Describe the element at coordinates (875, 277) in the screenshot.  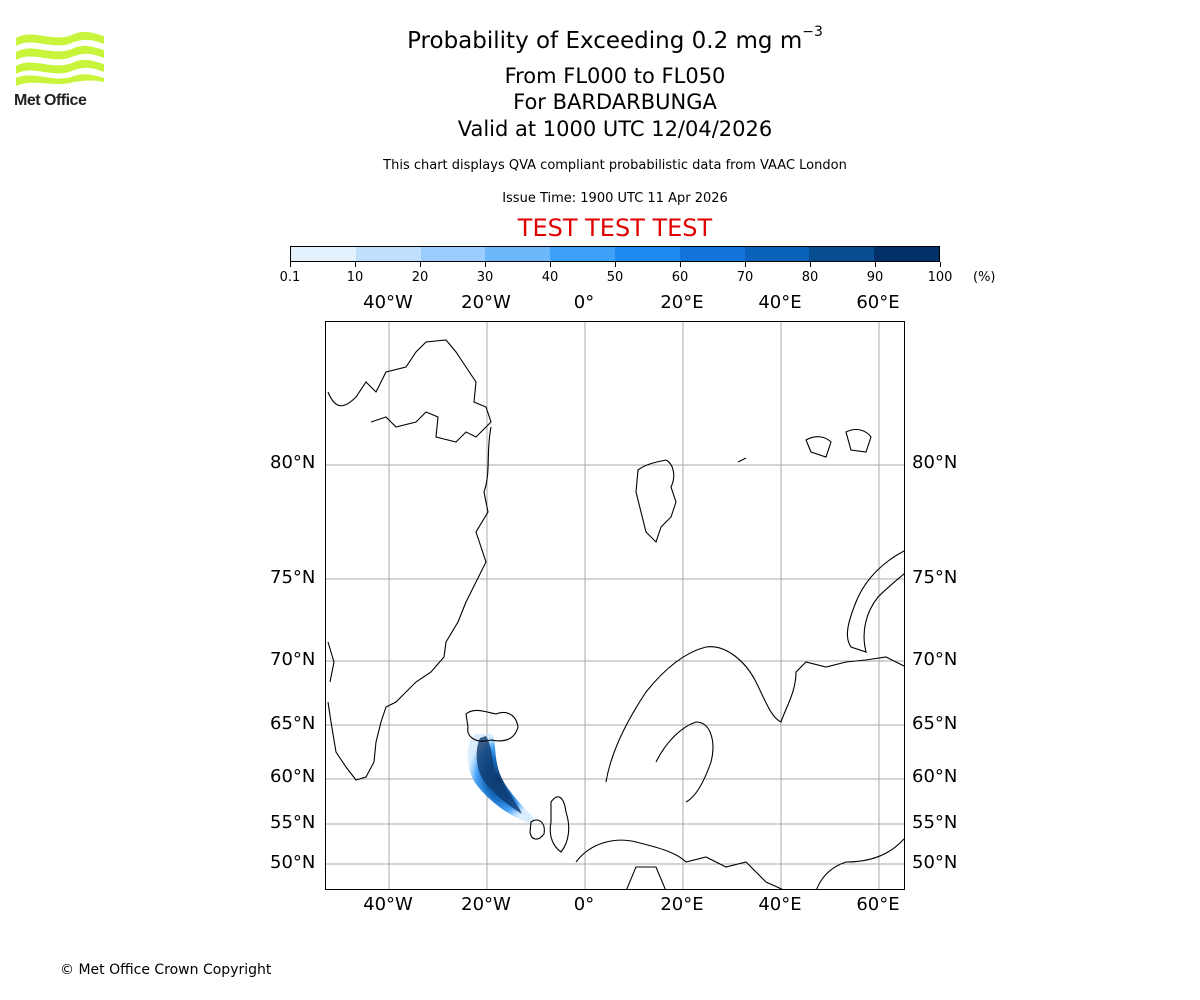
I see `colorbar-tick-label: 90` at that location.